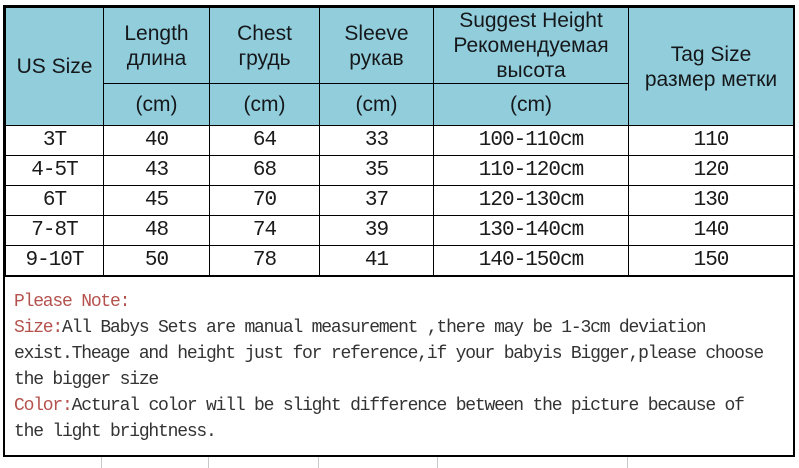  I want to click on col-header-chest-ru: грудь, so click(264, 58).